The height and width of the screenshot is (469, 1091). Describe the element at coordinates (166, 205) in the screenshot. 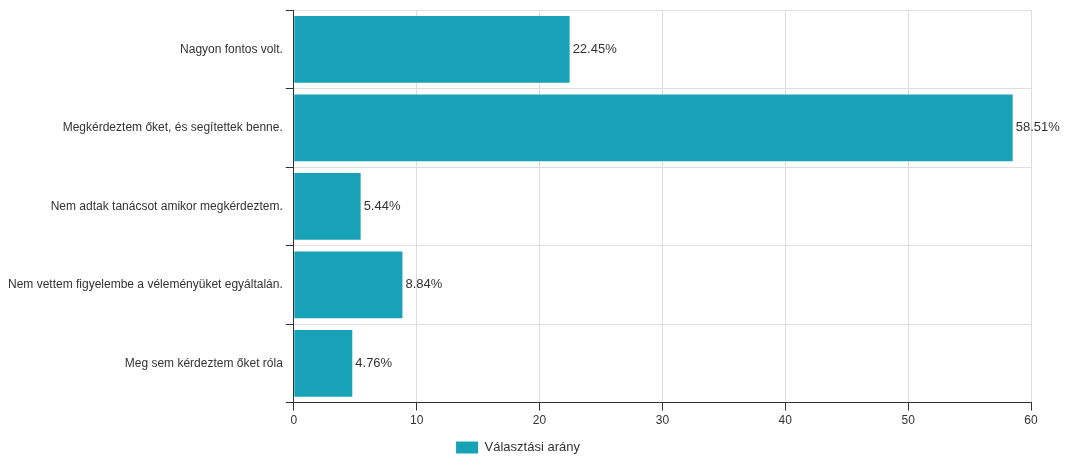

I see `y-tick-label: Nem adtak tanácsot amikor megkérdeztem.` at that location.